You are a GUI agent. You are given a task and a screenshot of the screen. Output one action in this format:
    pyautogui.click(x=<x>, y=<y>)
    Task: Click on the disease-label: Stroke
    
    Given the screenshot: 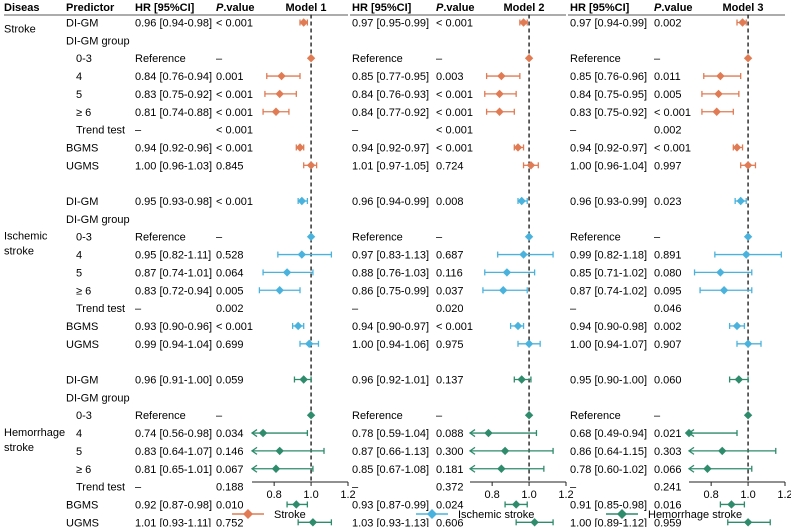 What is the action you would take?
    pyautogui.click(x=20, y=29)
    